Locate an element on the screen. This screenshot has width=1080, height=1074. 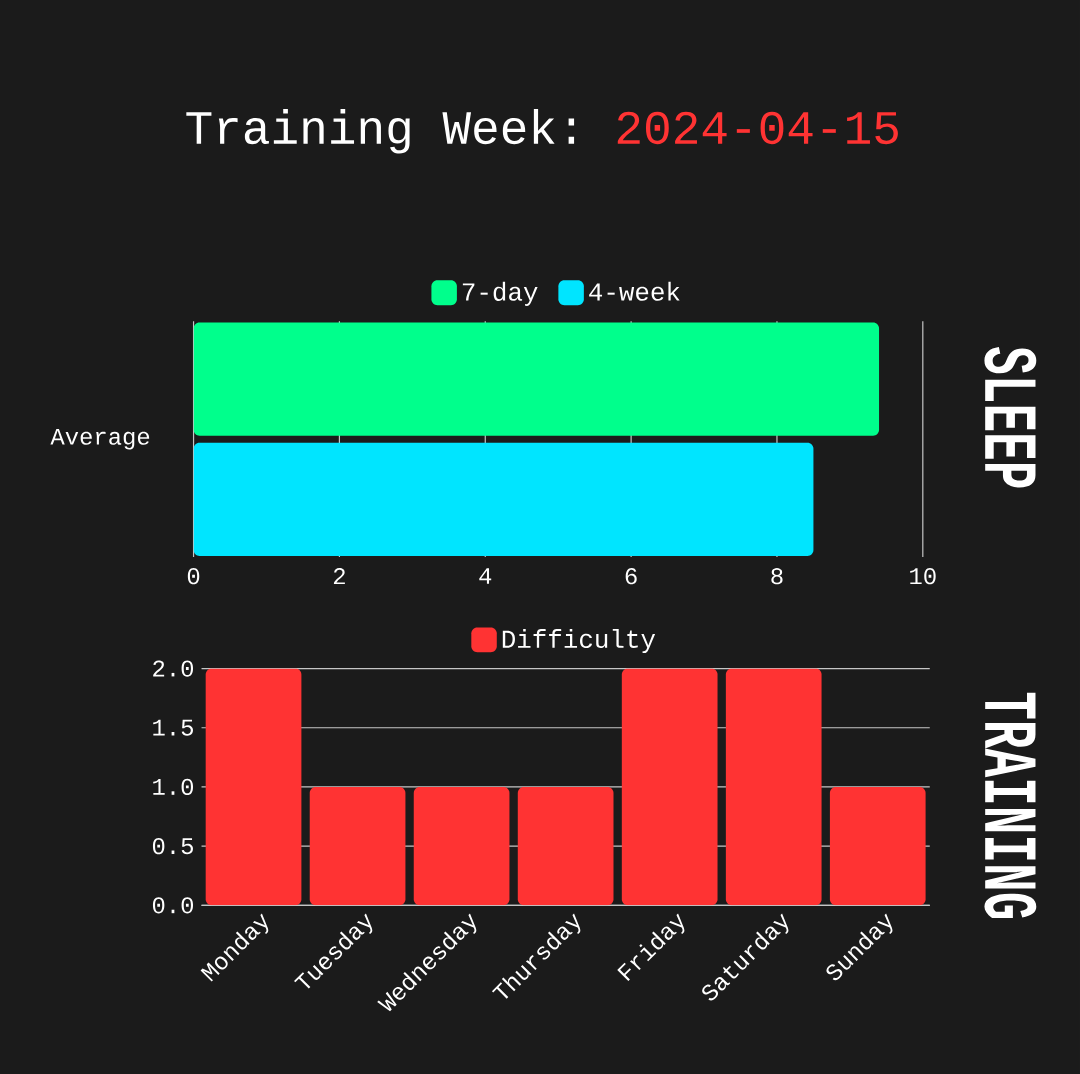
y-tick-label: 0.0 is located at coordinates (173, 905).